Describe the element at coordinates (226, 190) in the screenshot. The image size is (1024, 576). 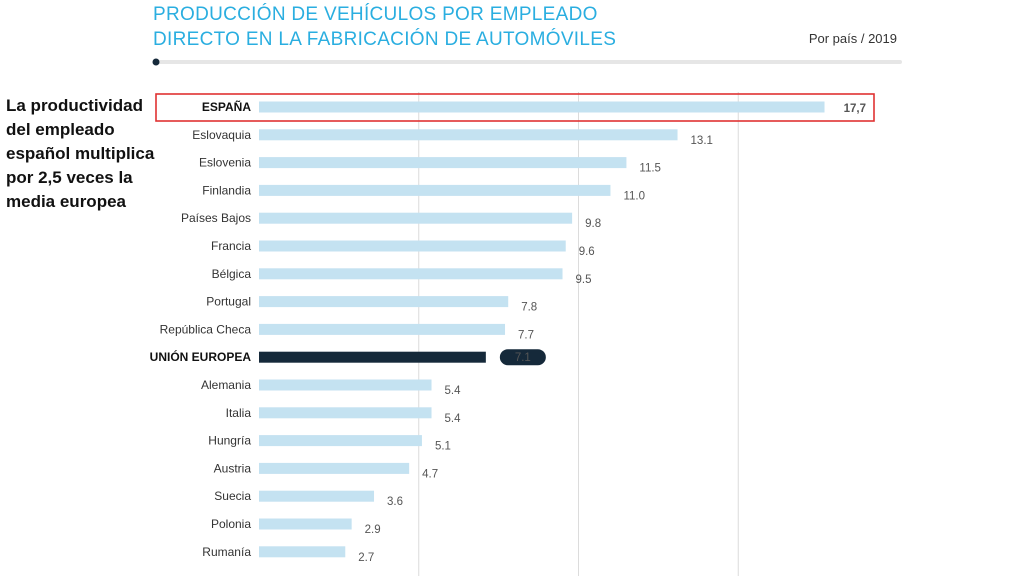
I see `category-label: Finlandia` at that location.